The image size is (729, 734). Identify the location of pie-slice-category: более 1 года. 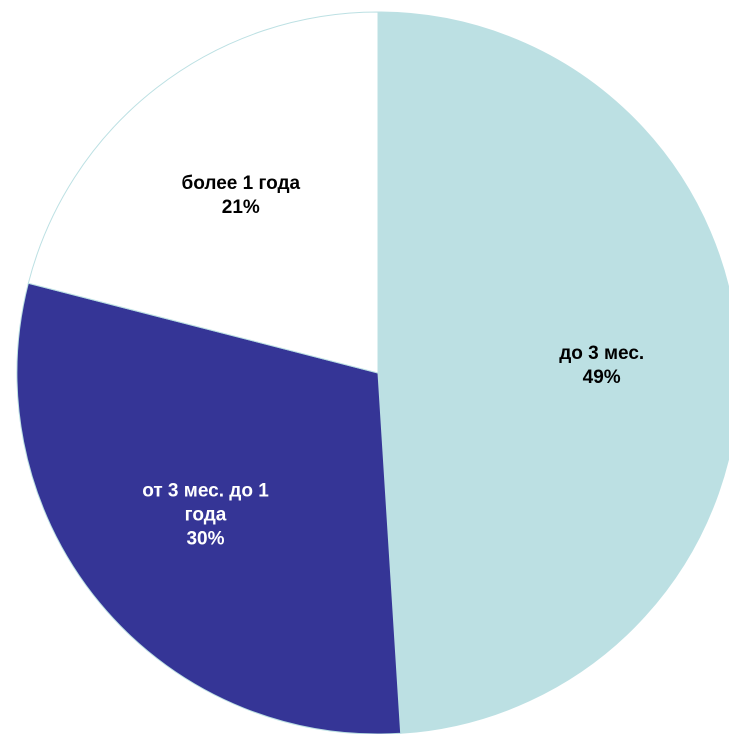
(241, 183).